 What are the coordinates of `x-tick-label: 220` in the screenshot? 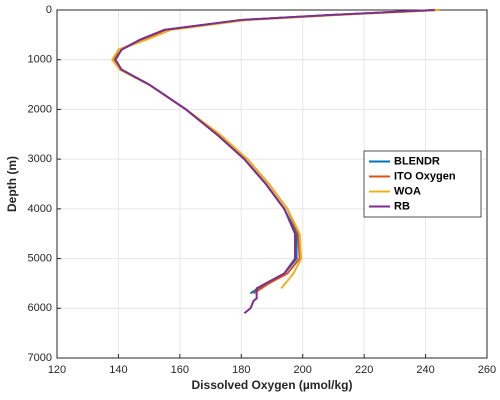 It's located at (364, 370).